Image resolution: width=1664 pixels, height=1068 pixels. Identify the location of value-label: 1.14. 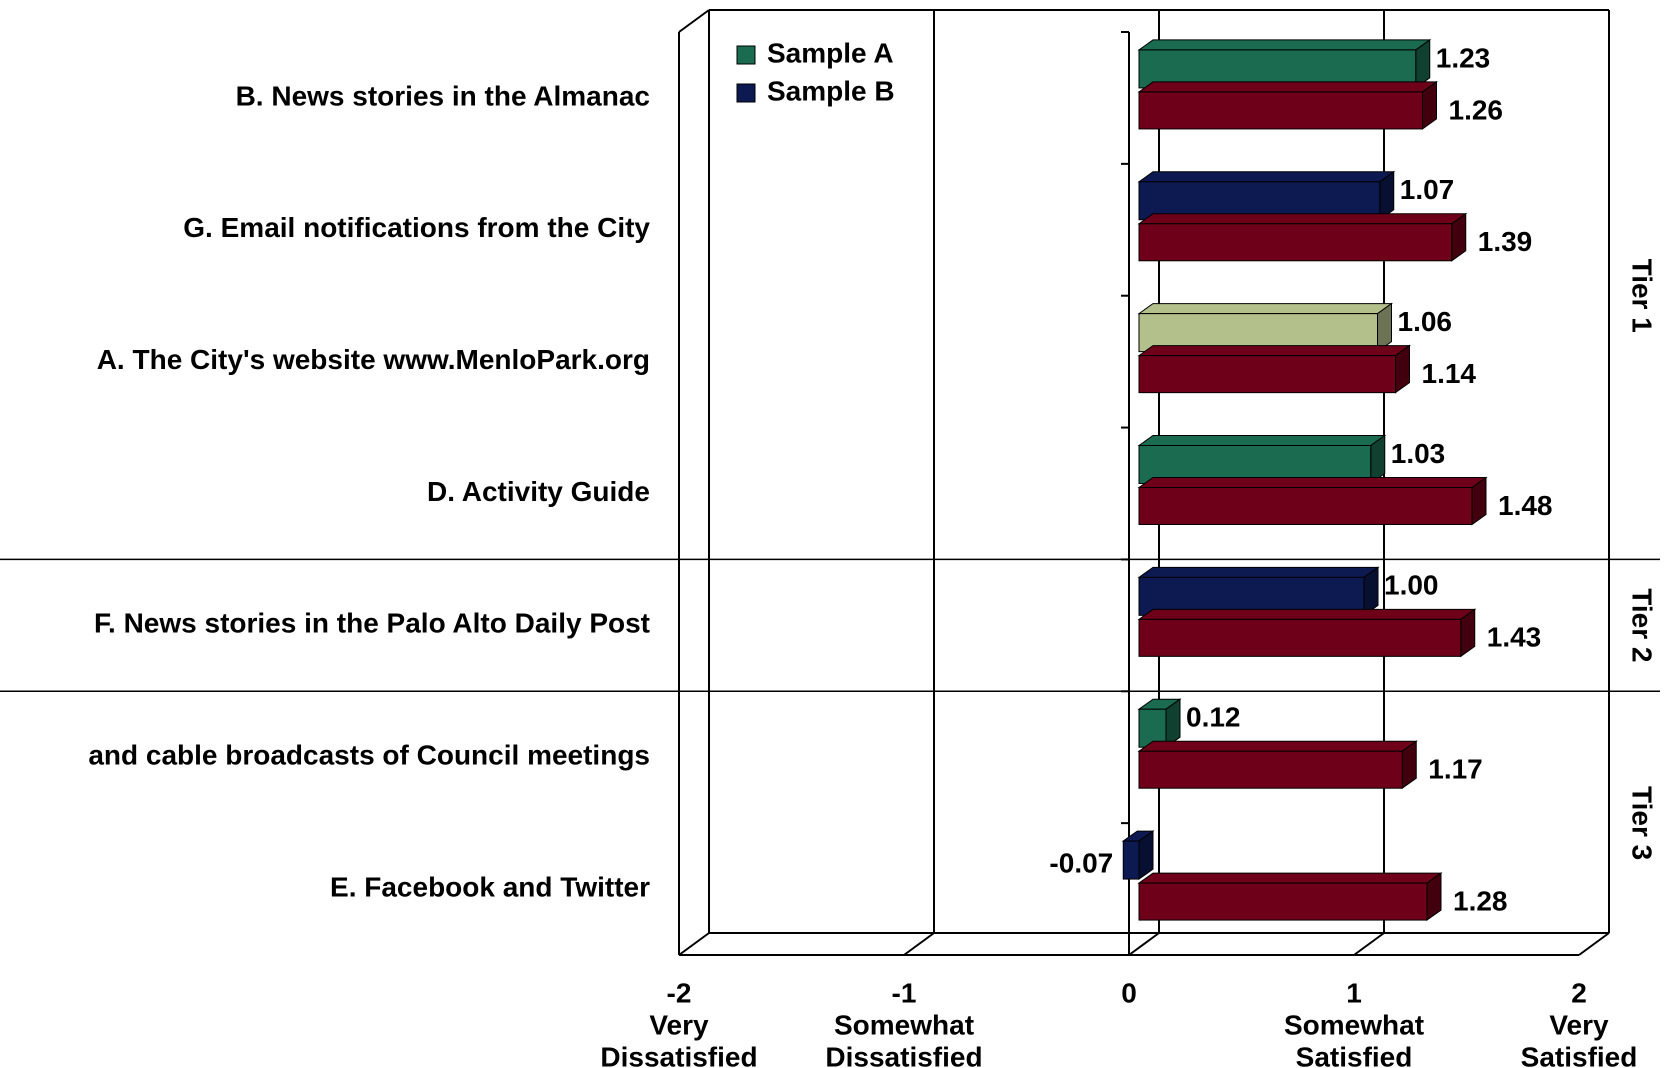
(1449, 373).